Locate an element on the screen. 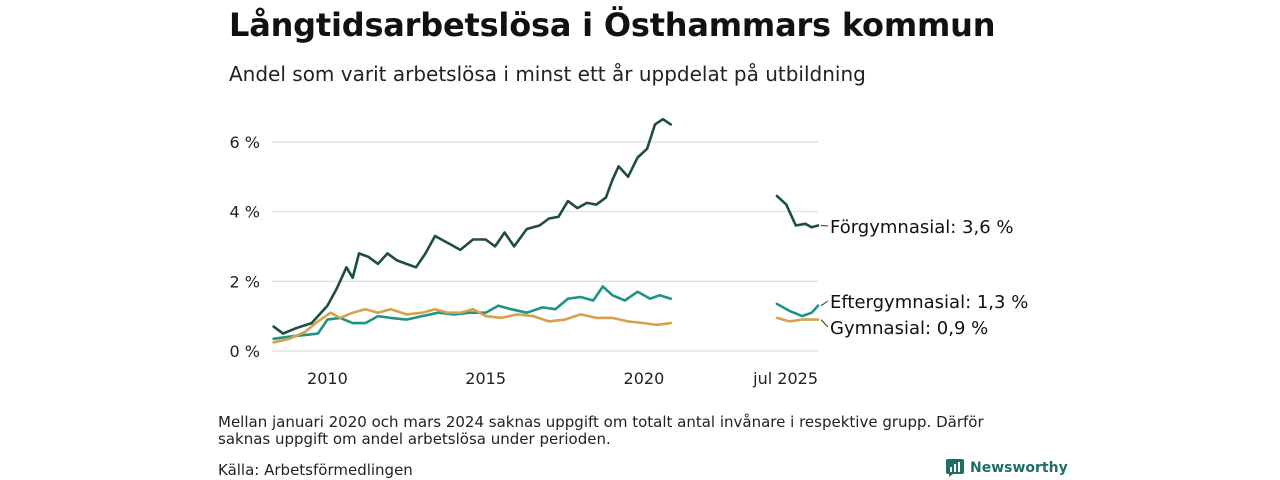 The height and width of the screenshot is (480, 1280). y-tick-label: 0 % is located at coordinates (245, 351).